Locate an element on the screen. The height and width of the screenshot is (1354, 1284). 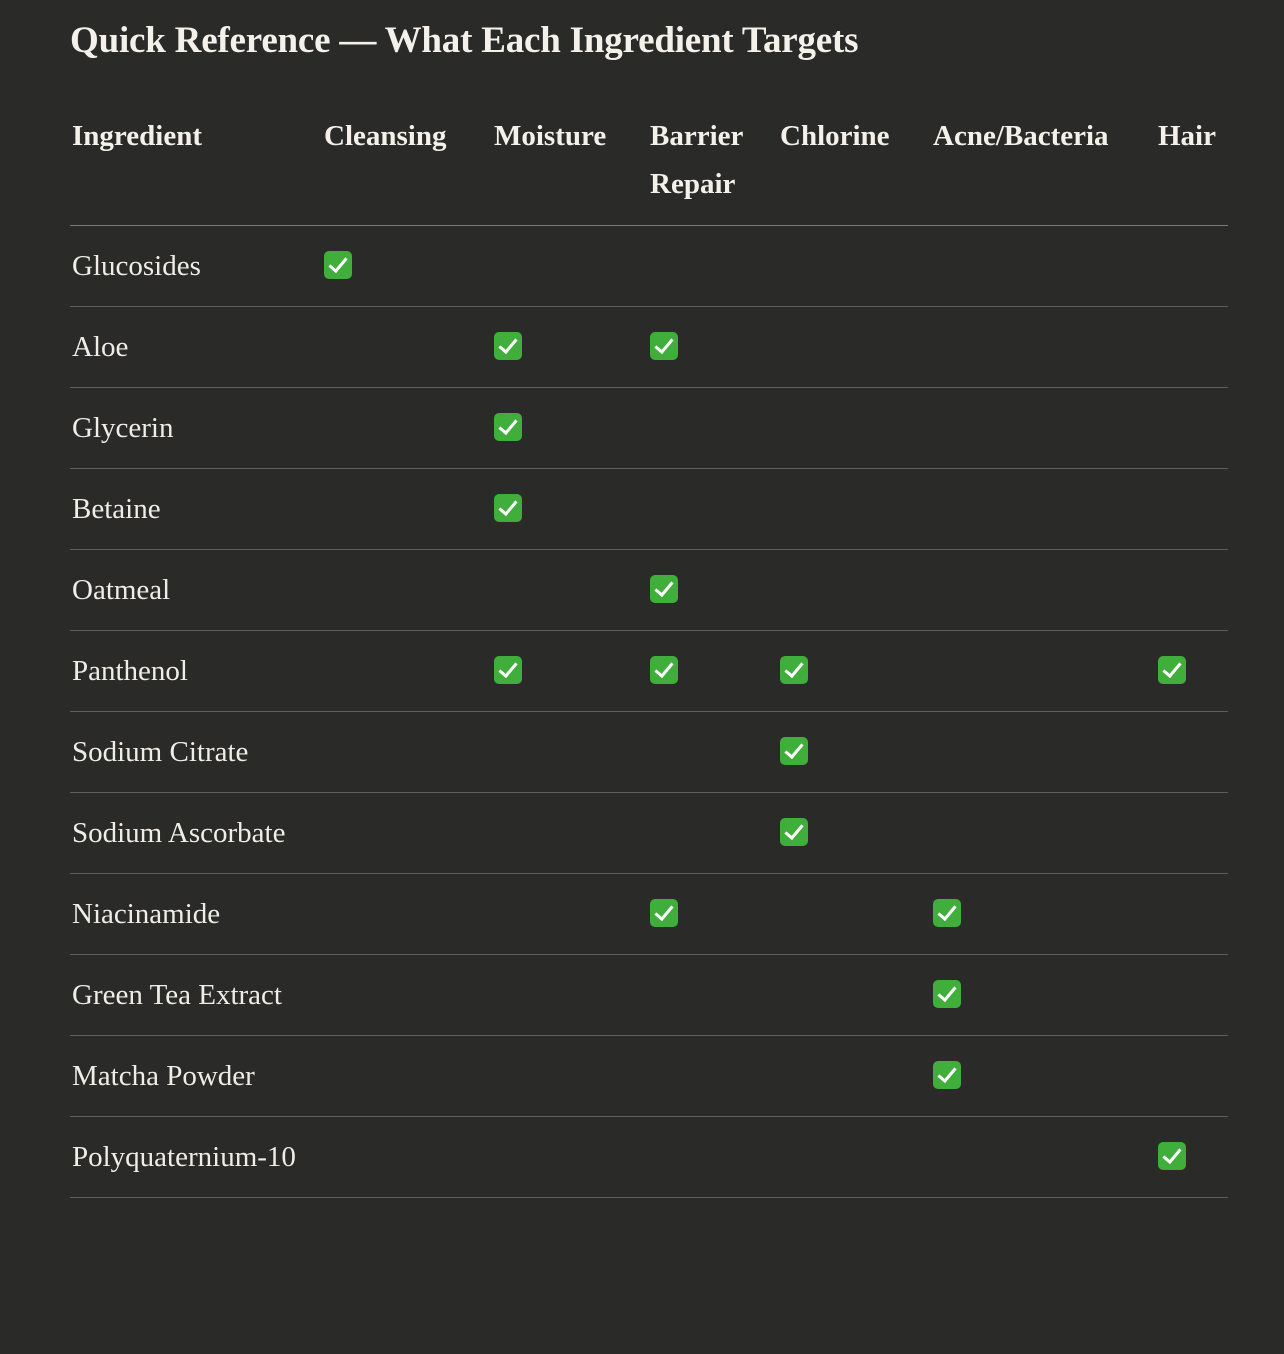
column-header-acne-bacteria: Acne/Bacteria is located at coordinates (1045, 165).